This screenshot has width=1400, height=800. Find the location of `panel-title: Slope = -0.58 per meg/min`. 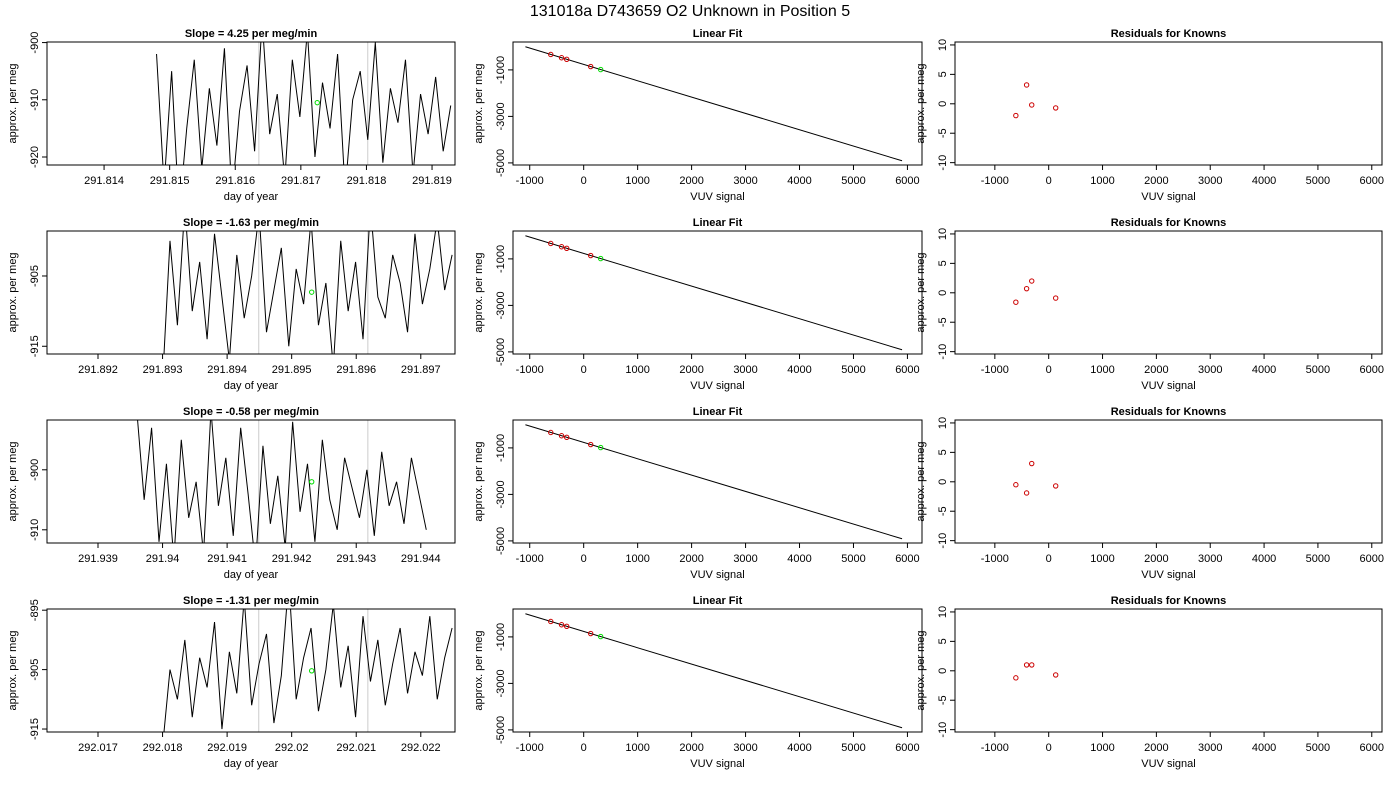

panel-title: Slope = -0.58 per meg/min is located at coordinates (251, 412).